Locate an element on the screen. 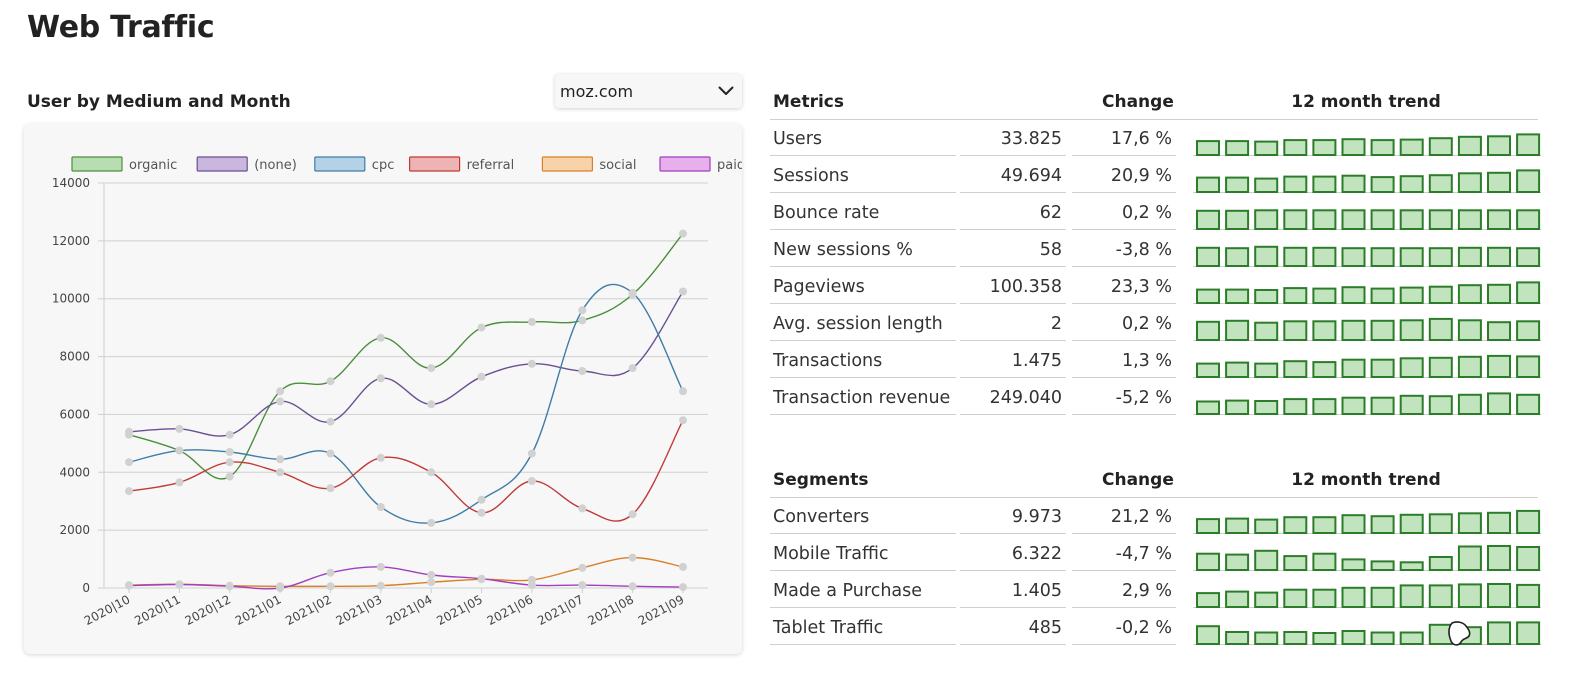  series-line-social is located at coordinates (406, 572).